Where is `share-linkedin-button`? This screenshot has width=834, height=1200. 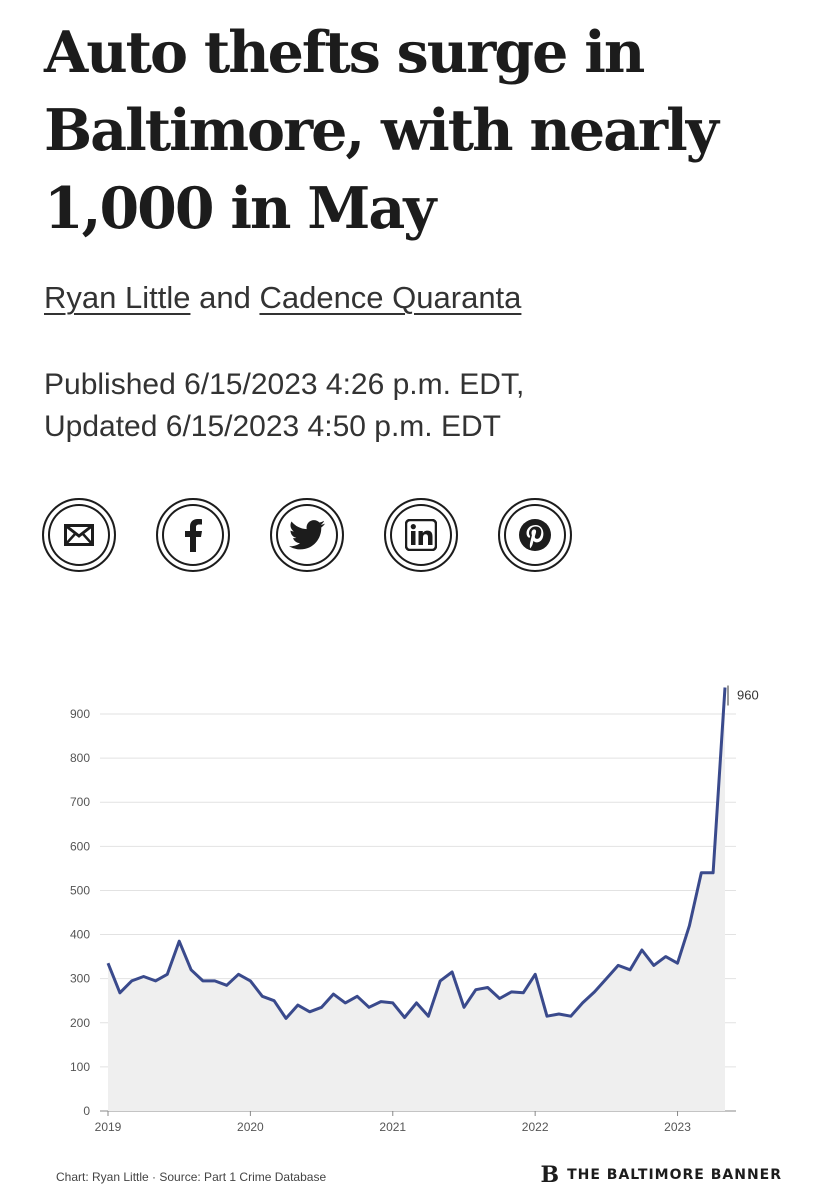 share-linkedin-button is located at coordinates (421, 535).